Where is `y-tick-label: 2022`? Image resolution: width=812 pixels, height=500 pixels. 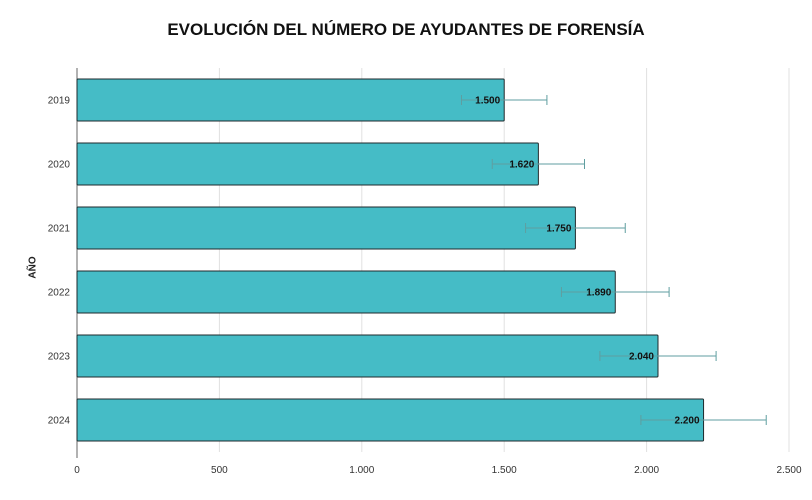
y-tick-label: 2022 is located at coordinates (59, 293).